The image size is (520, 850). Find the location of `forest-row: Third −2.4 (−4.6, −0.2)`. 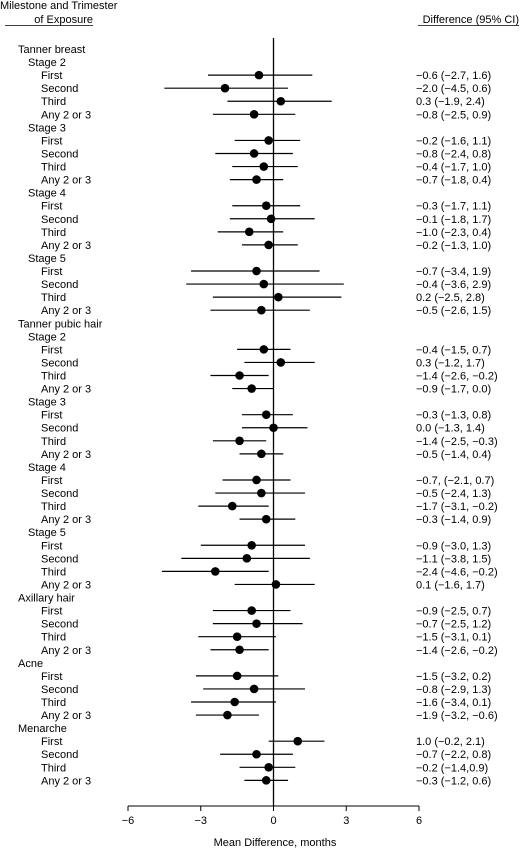

forest-row: Third −2.4 (−4.6, −0.2) is located at coordinates (269, 572).